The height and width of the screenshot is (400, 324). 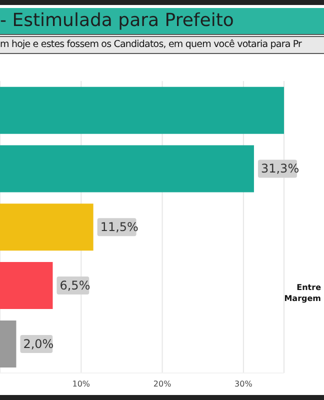 What do you see at coordinates (119, 227) in the screenshot?
I see `data-label: 11,5%` at bounding box center [119, 227].